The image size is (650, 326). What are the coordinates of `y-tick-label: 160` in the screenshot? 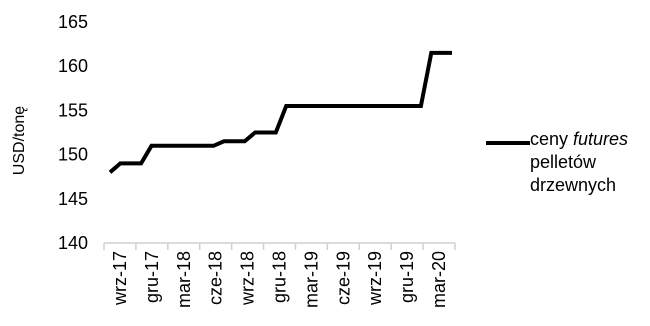 It's located at (73, 66).